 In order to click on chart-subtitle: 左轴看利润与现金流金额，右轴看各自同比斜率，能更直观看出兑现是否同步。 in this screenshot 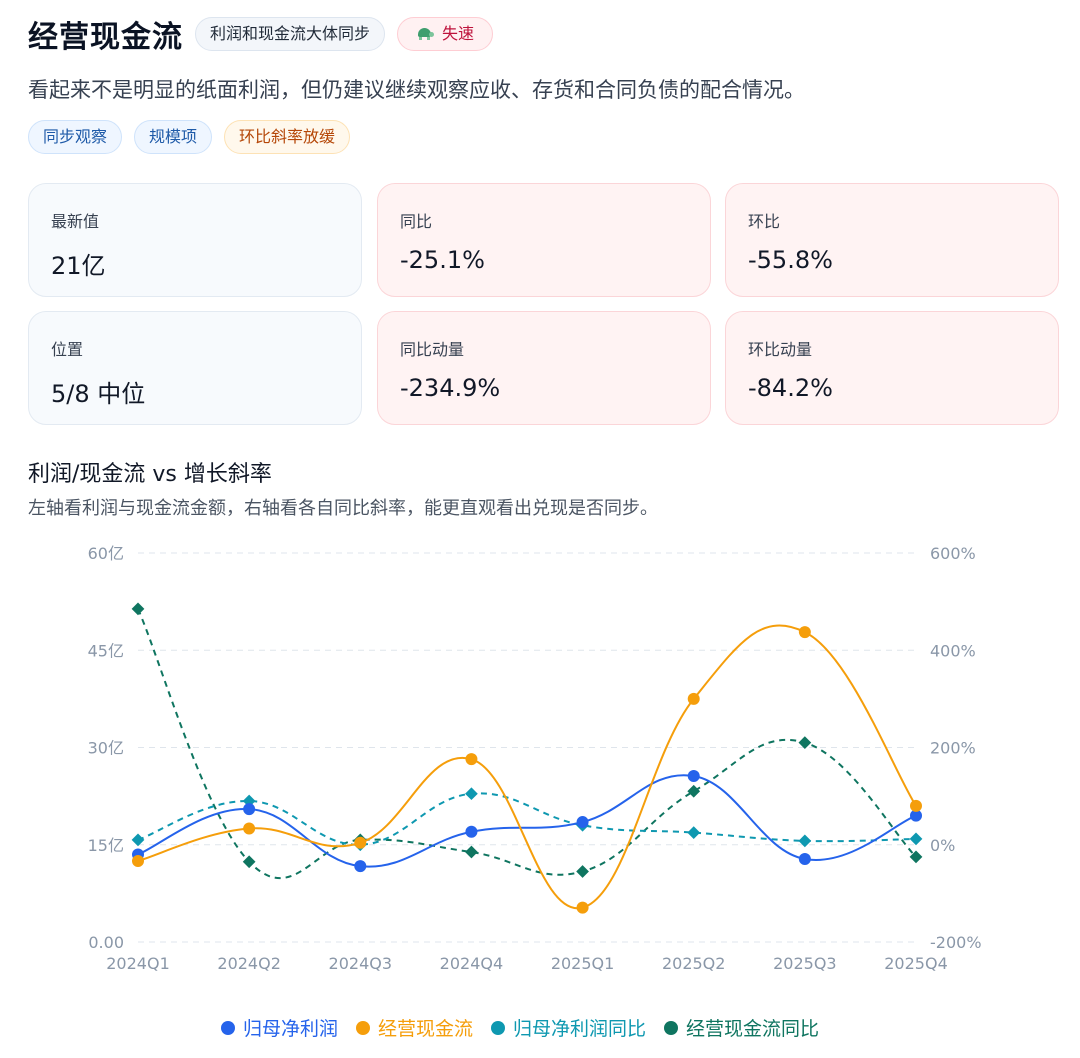, I will do `click(343, 508)`.